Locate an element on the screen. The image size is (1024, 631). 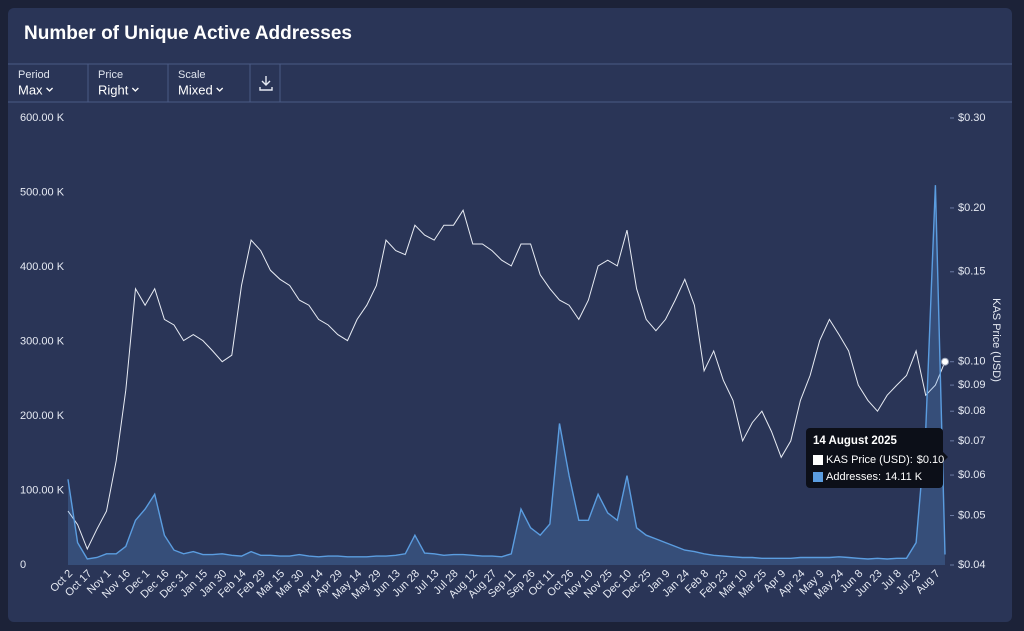
y2-tick-label: $0.08 is located at coordinates (972, 411).